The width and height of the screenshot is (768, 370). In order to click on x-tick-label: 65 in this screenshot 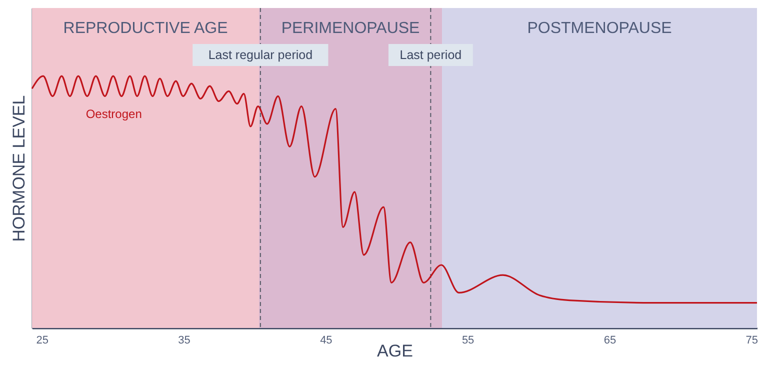, I will do `click(610, 340)`.